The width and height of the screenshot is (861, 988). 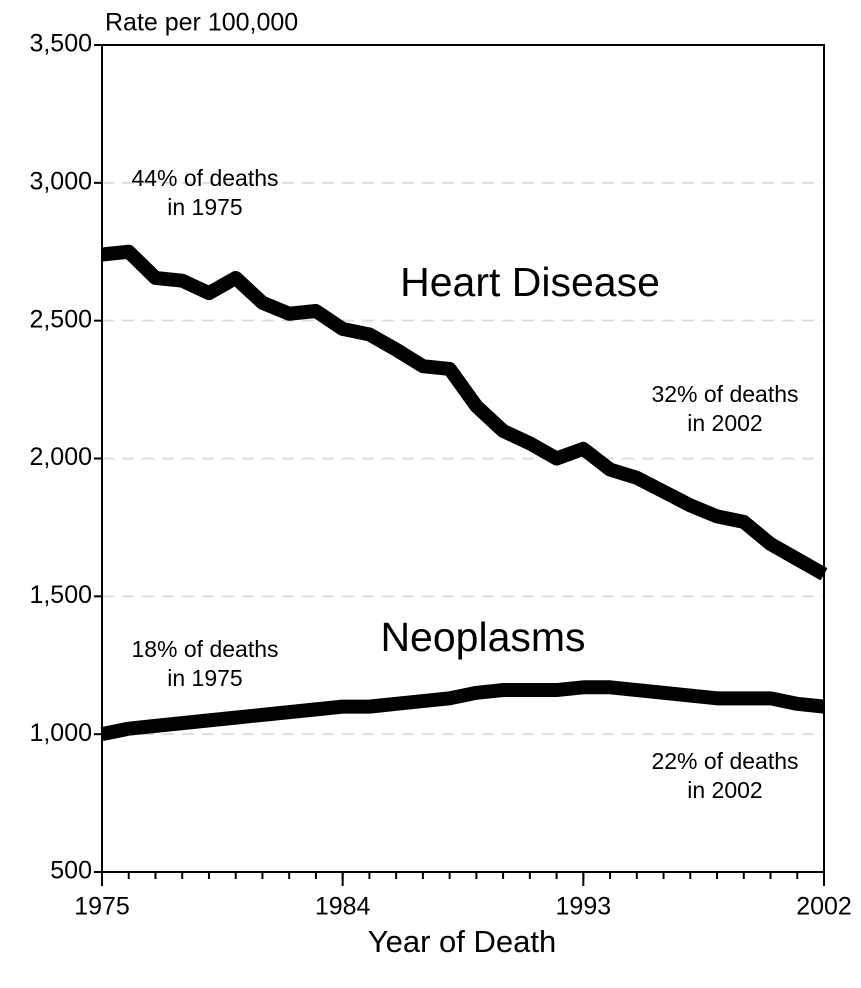 I want to click on y-tick-label: 2,000, so click(x=60, y=457).